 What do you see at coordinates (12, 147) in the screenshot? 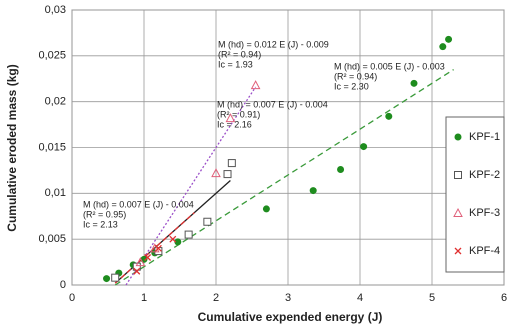
I see `y-axis-title: Cumulative eroded mass (kg)` at bounding box center [12, 147].